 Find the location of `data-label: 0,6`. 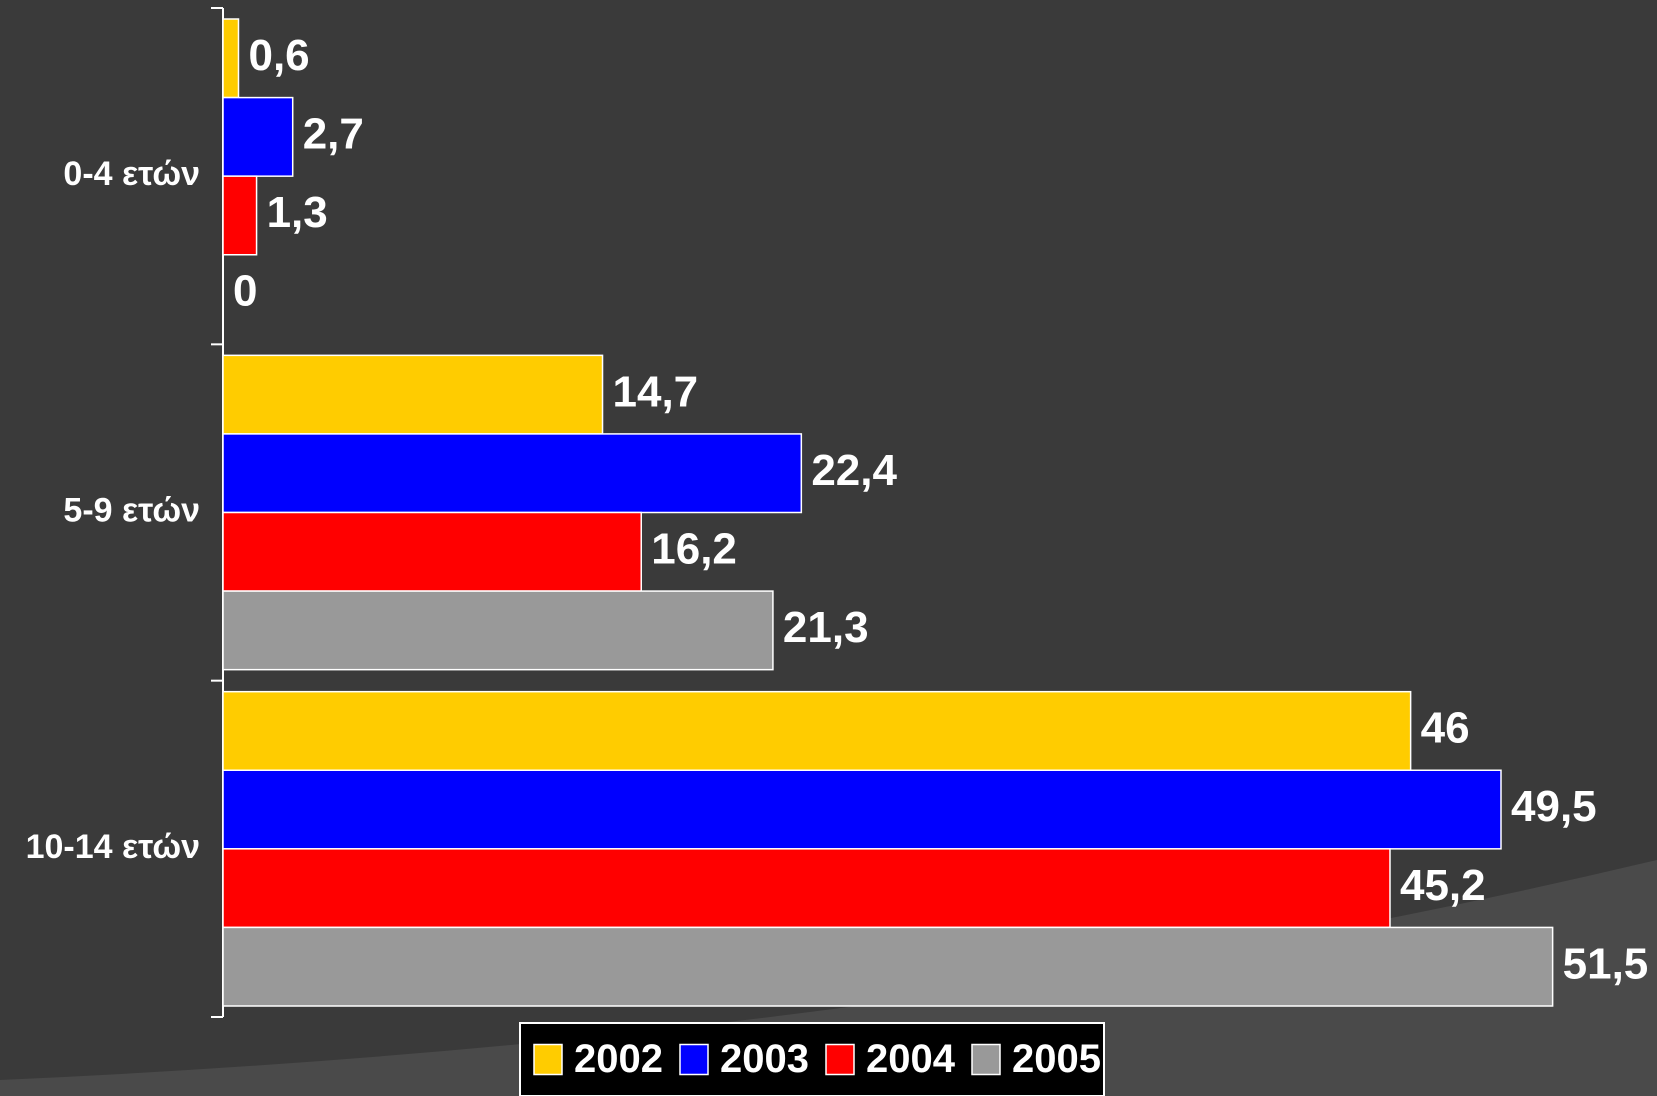

data-label: 0,6 is located at coordinates (278, 55).